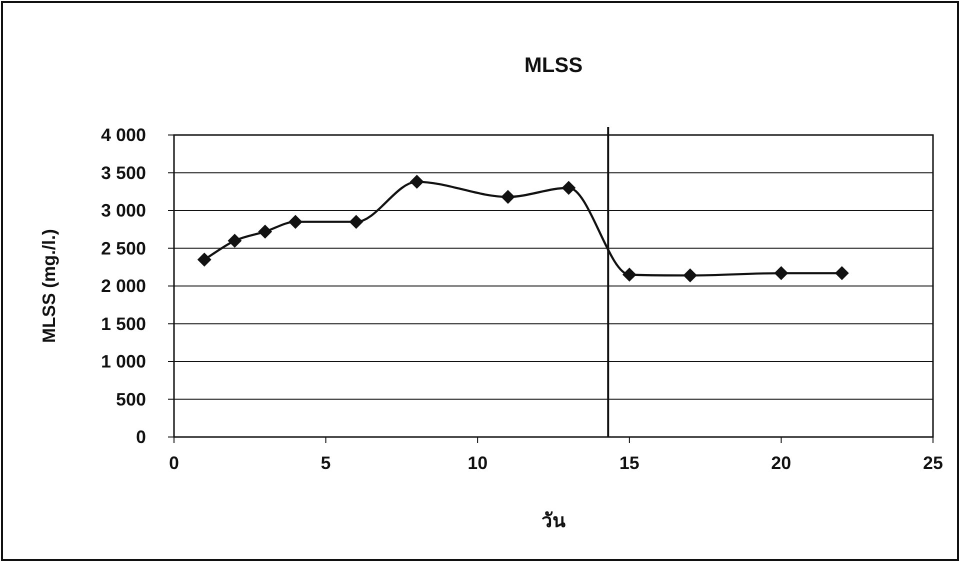 This screenshot has height=562, width=961. I want to click on y-tick-label: 4 000, so click(123, 135).